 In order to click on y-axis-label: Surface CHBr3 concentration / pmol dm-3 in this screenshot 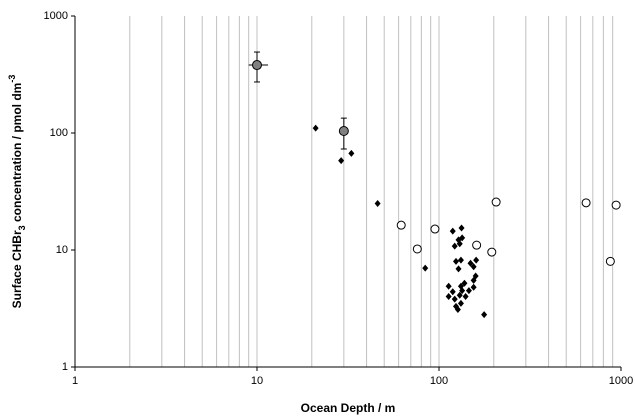, I will do `click(17, 192)`.